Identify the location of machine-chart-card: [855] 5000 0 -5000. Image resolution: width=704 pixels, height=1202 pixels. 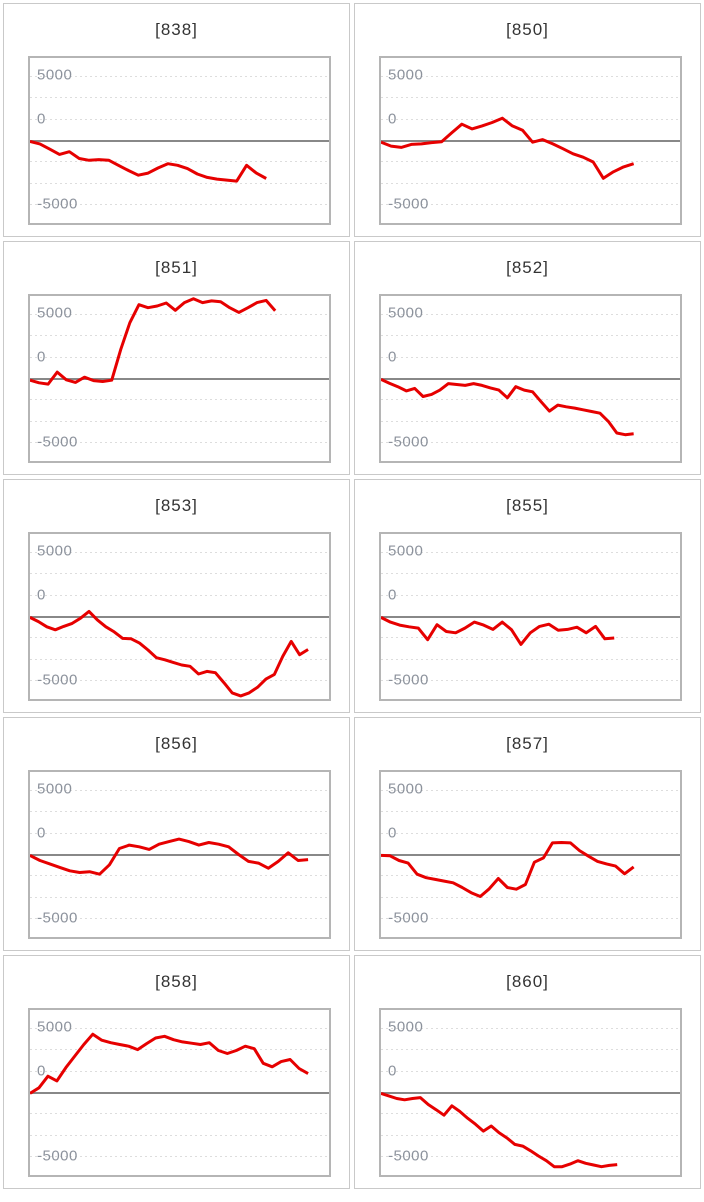
(527, 596).